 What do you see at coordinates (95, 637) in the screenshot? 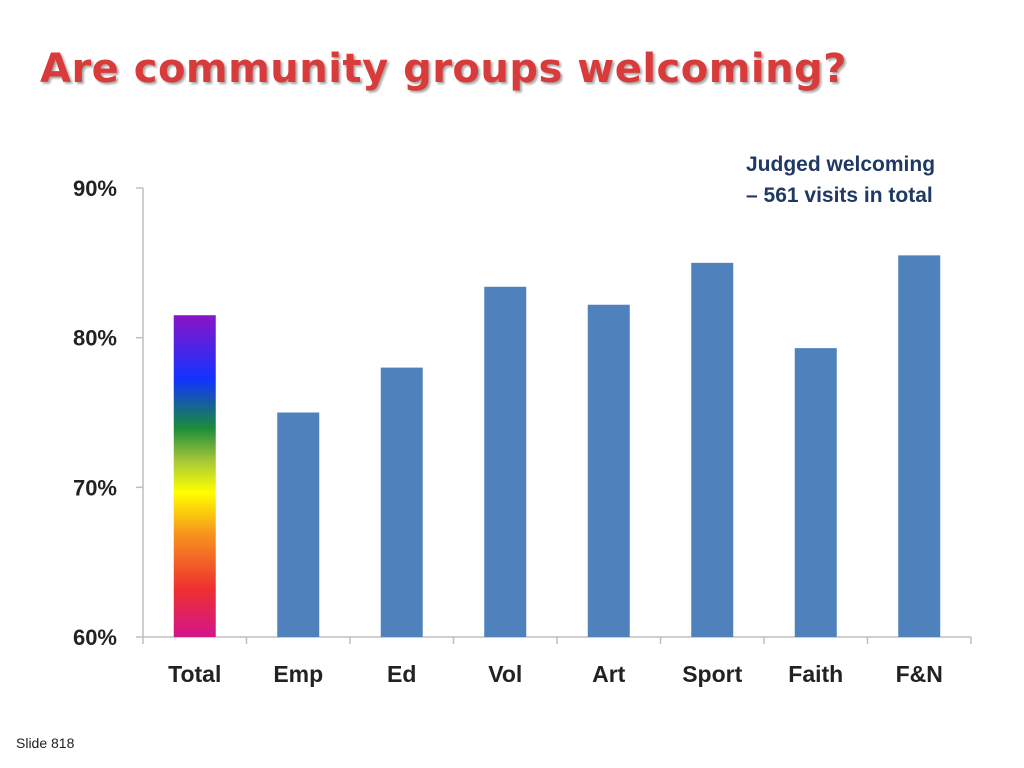
I see `y-tick-label: 60%` at bounding box center [95, 637].